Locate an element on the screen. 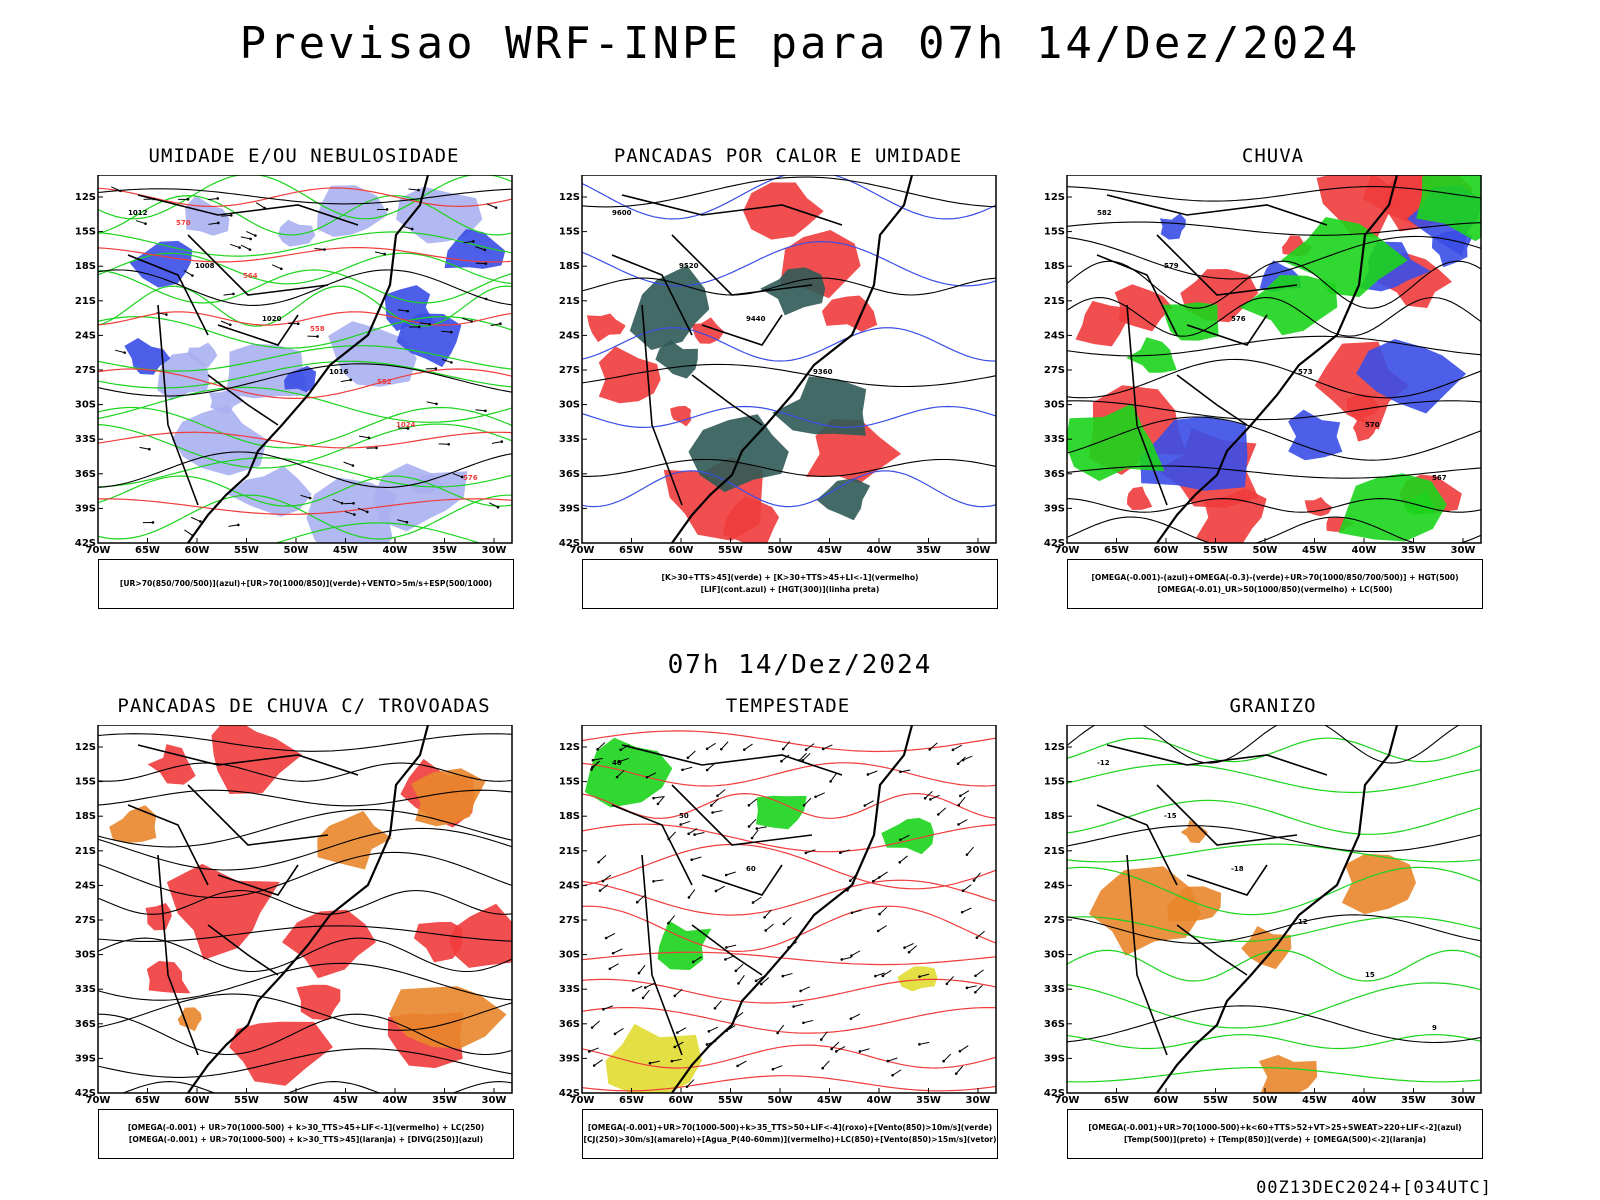 The height and width of the screenshot is (1200, 1600). lat-tick-label: 21S is located at coordinates (1054, 851).